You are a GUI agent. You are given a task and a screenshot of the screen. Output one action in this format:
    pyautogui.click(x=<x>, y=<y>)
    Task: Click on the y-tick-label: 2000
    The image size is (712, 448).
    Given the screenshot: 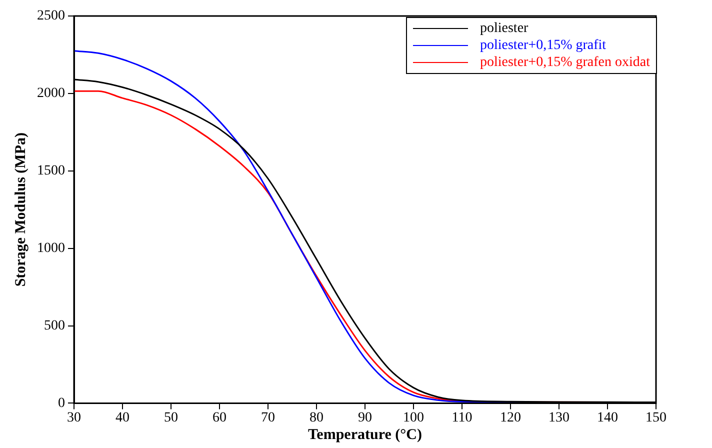 What is the action you would take?
    pyautogui.click(x=51, y=94)
    